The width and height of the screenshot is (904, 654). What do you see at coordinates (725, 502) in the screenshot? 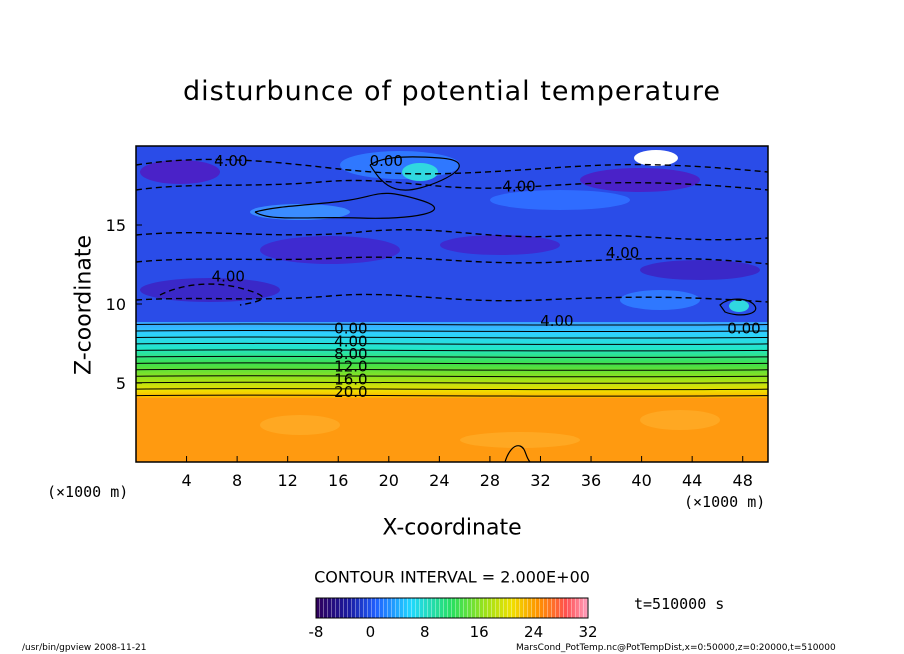
I see `x-unit-right: (×1000 m)` at bounding box center [725, 502].